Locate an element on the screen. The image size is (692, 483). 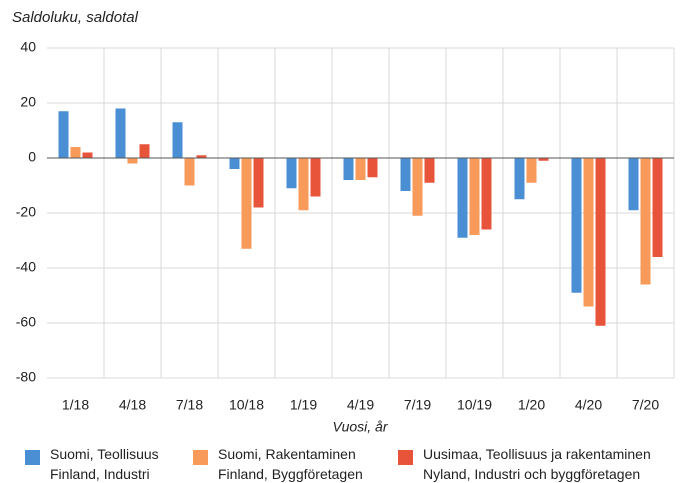
chart-title: Saldoluku, saldotal is located at coordinates (75, 17).